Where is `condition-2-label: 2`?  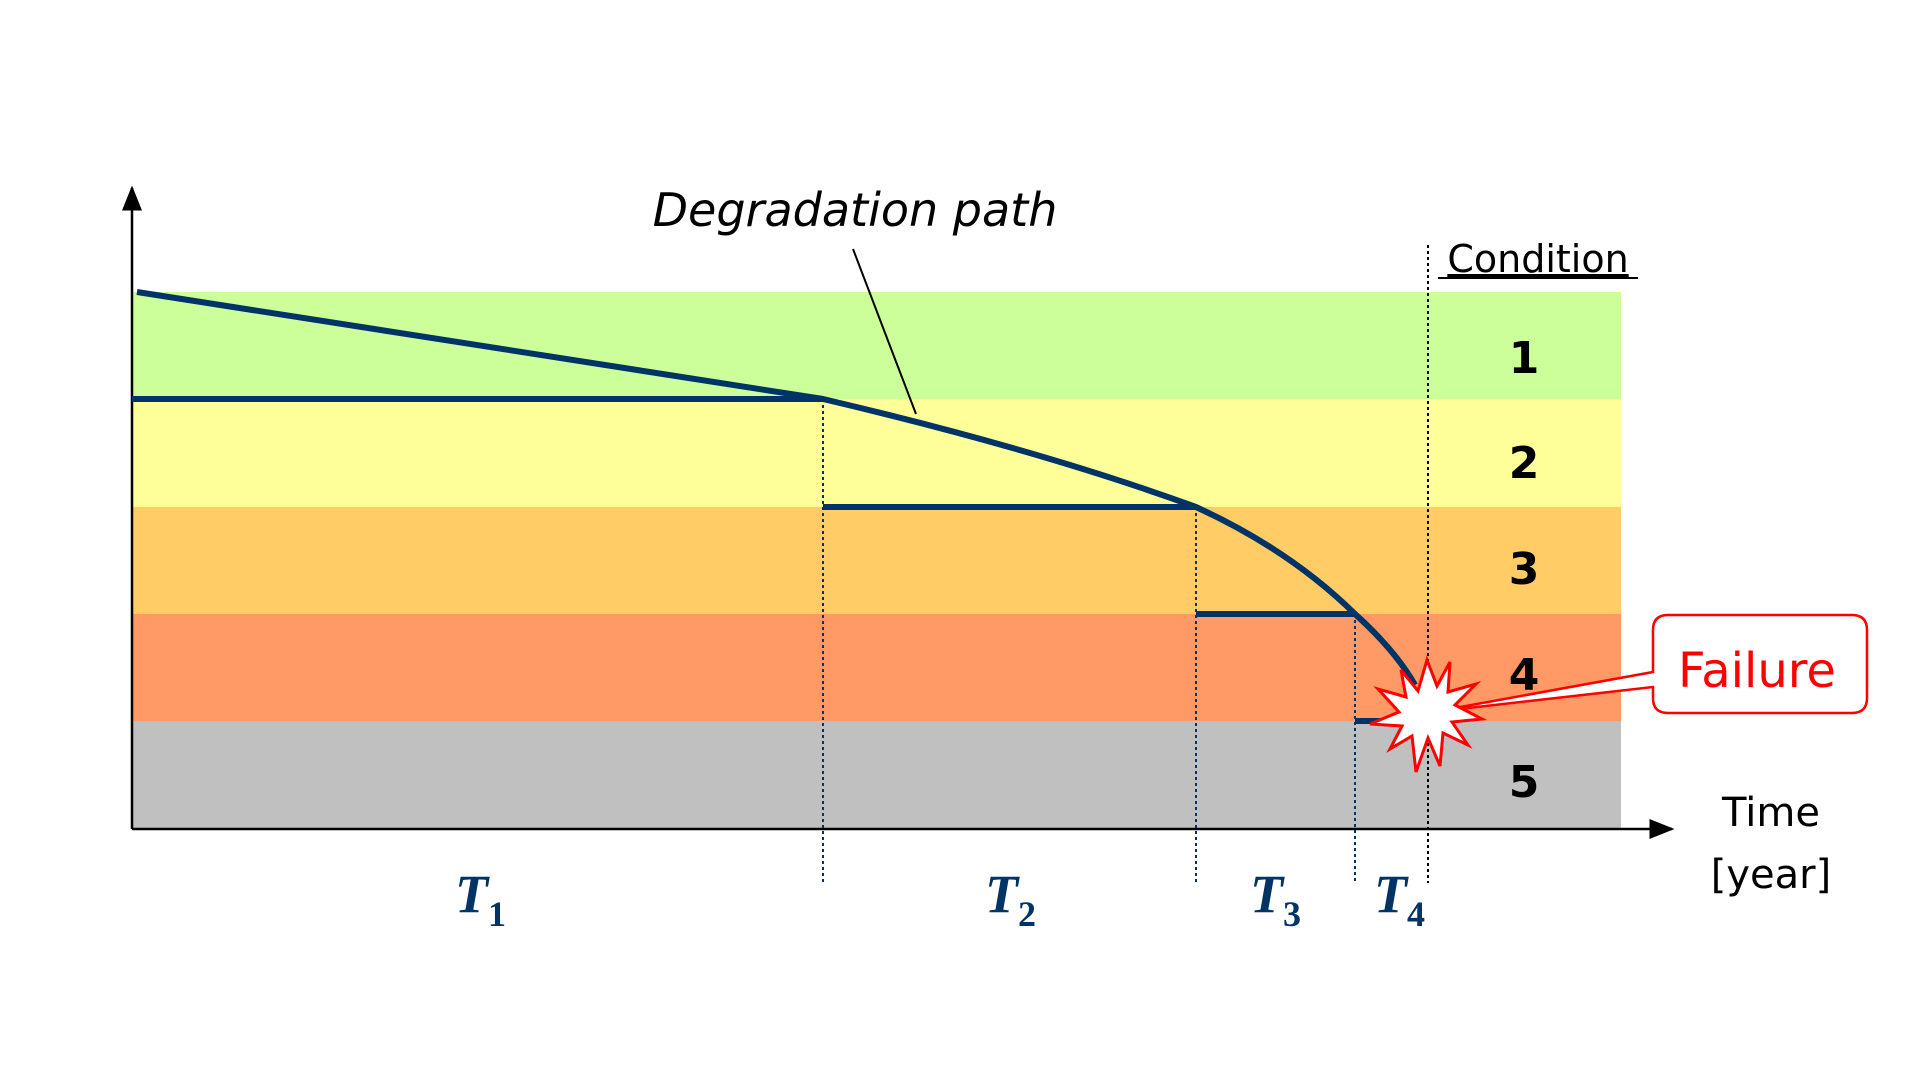
condition-2-label: 2 is located at coordinates (1524, 463).